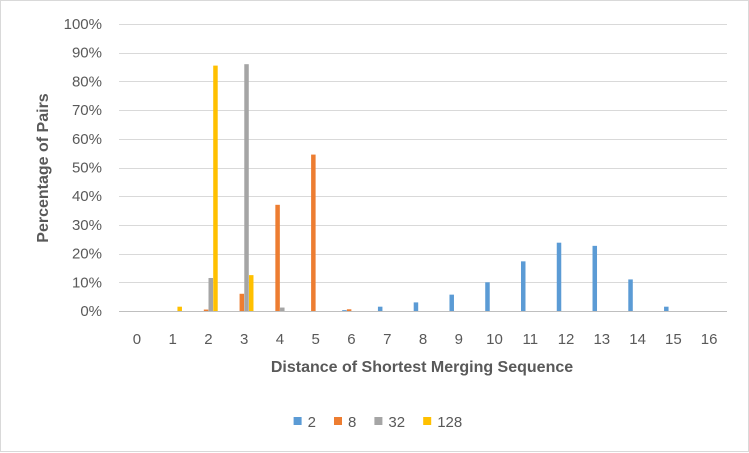  Describe the element at coordinates (449, 422) in the screenshot. I see `legend-label-128: 128` at that location.